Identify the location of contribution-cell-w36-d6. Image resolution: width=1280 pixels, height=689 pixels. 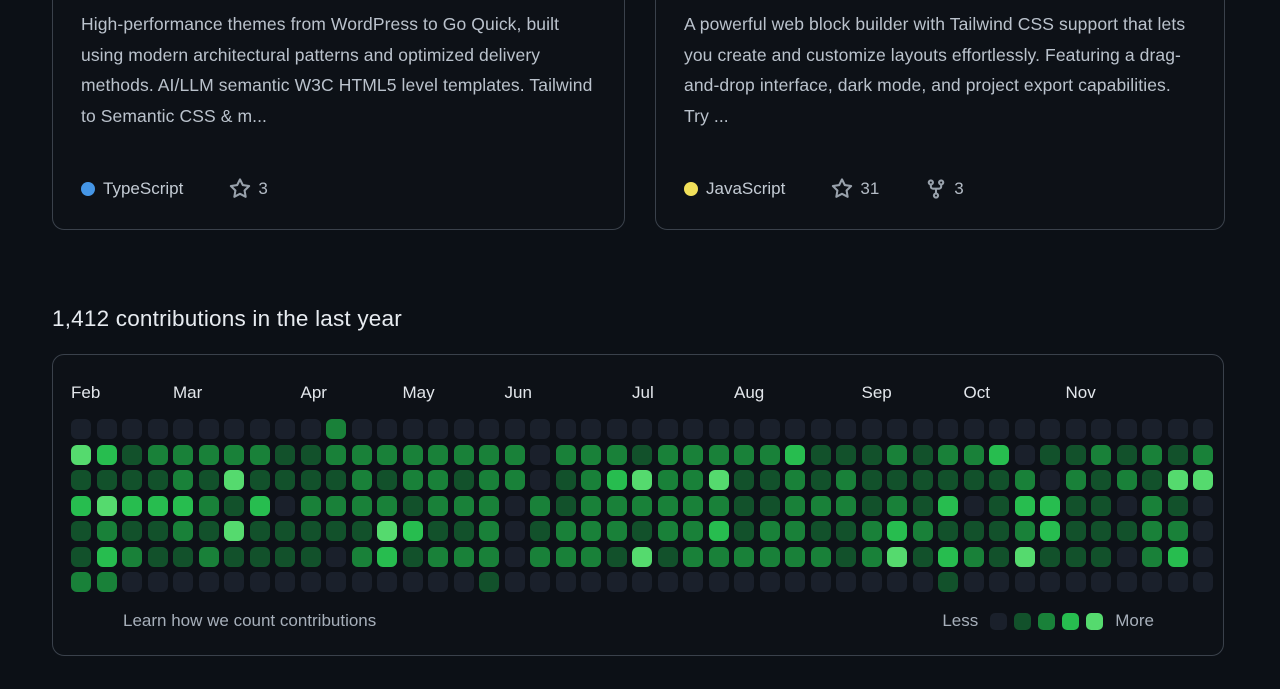
(999, 582).